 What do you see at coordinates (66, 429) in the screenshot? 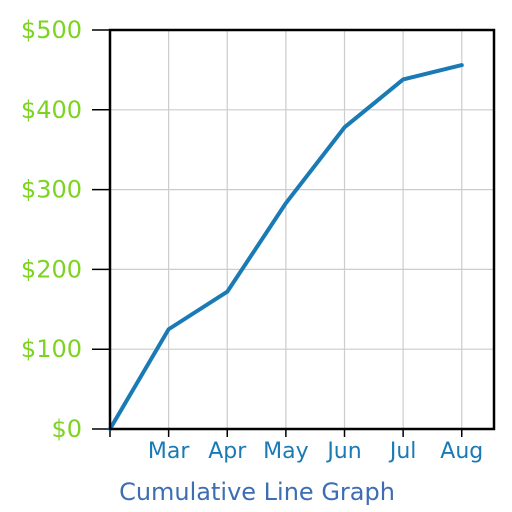
I see `y-tick-label: $0` at bounding box center [66, 429].